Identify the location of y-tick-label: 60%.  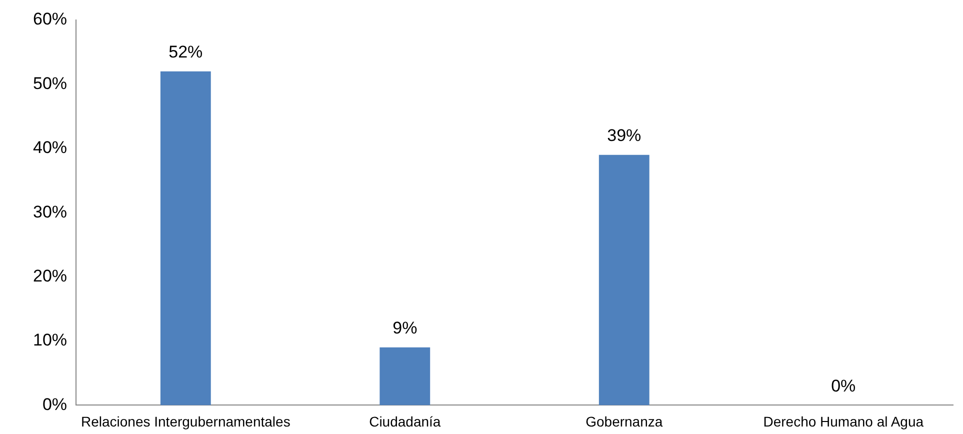
(50, 19).